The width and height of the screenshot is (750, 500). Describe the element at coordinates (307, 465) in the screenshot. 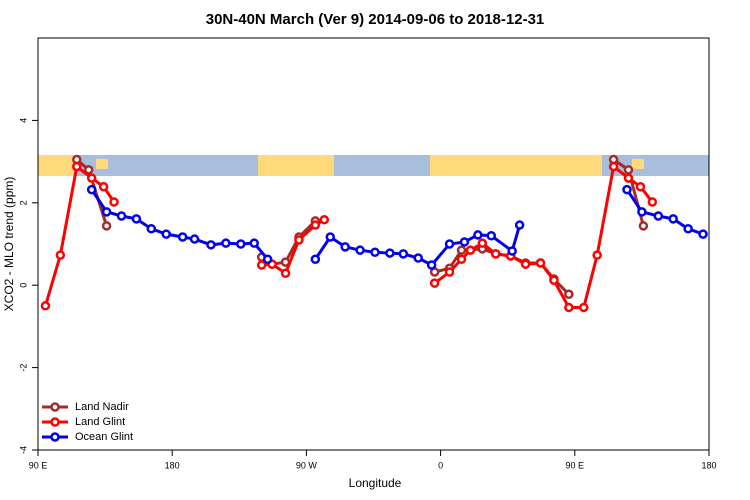

I see `x-tick-label: 90 W` at that location.